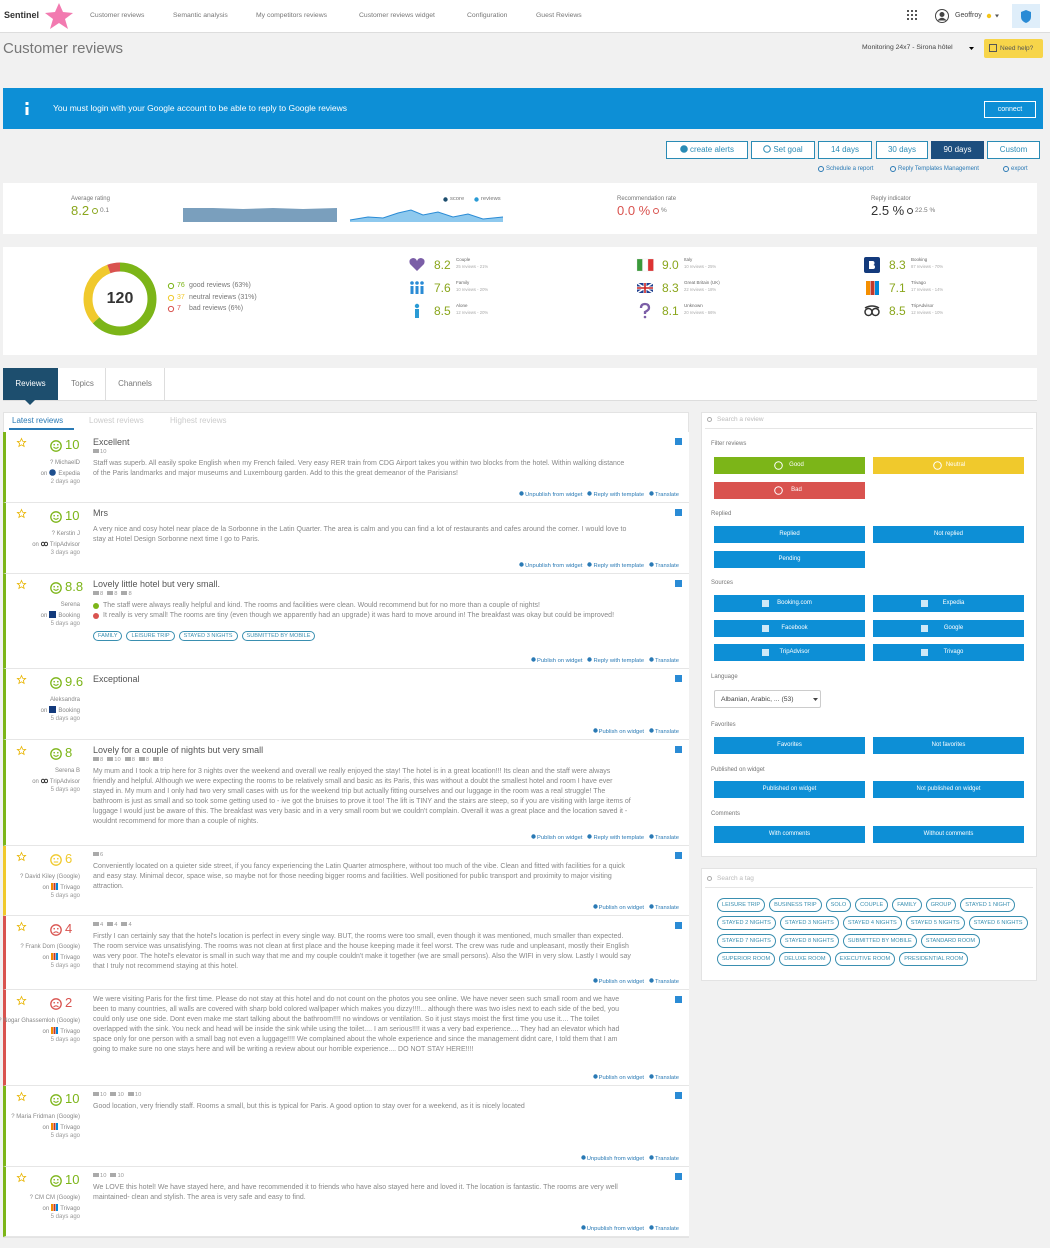  What do you see at coordinates (948, 745) in the screenshot?
I see `filter-button: Not favorites` at bounding box center [948, 745].